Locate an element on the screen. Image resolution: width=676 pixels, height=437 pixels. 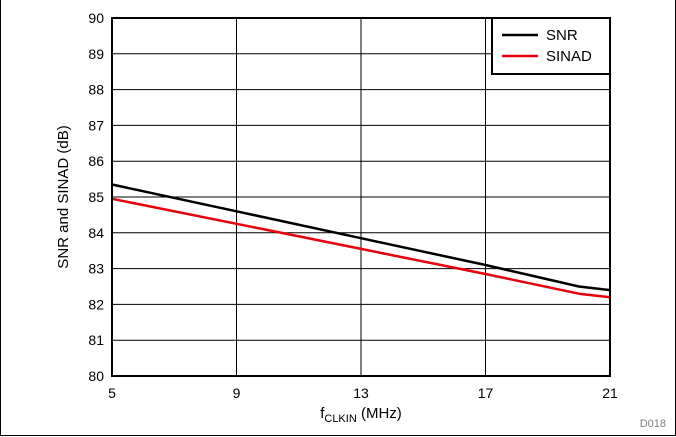
figure-id-note: D018 is located at coordinates (653, 424).